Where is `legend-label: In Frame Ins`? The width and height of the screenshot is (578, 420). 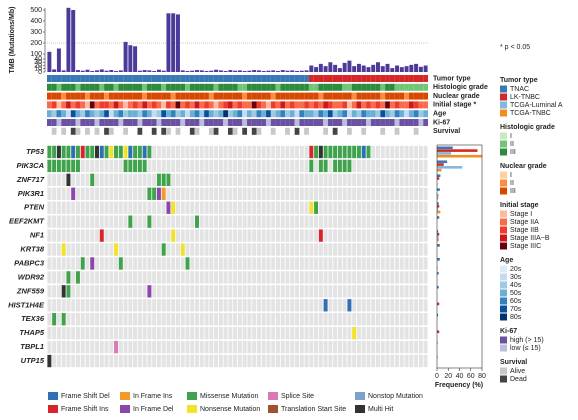 legend-label: In Frame Ins is located at coordinates (153, 396).